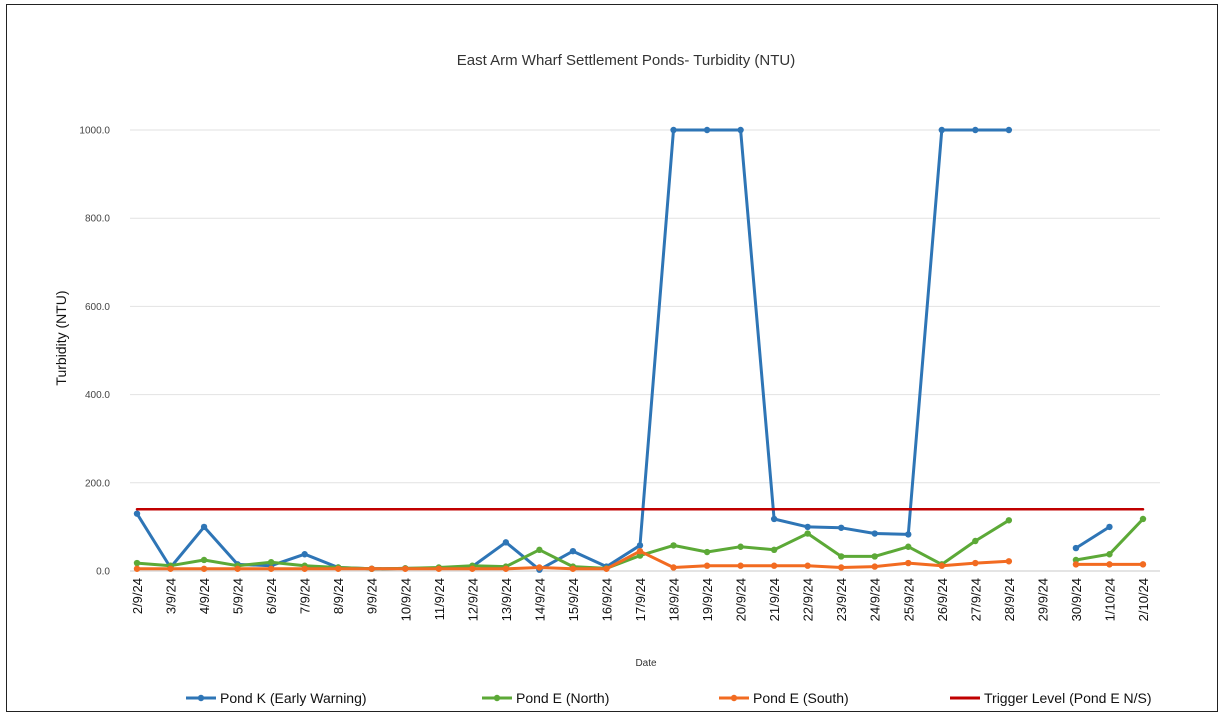 The height and width of the screenshot is (717, 1223). Describe the element at coordinates (1076, 599) in the screenshot. I see `x-tick-label: 30/9/24` at that location.